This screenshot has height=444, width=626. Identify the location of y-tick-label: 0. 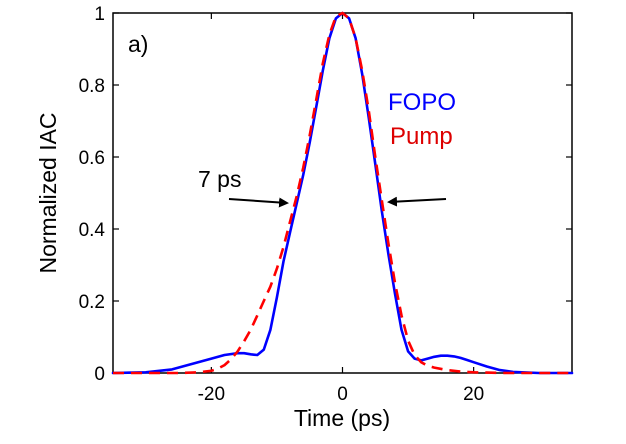
(99, 374).